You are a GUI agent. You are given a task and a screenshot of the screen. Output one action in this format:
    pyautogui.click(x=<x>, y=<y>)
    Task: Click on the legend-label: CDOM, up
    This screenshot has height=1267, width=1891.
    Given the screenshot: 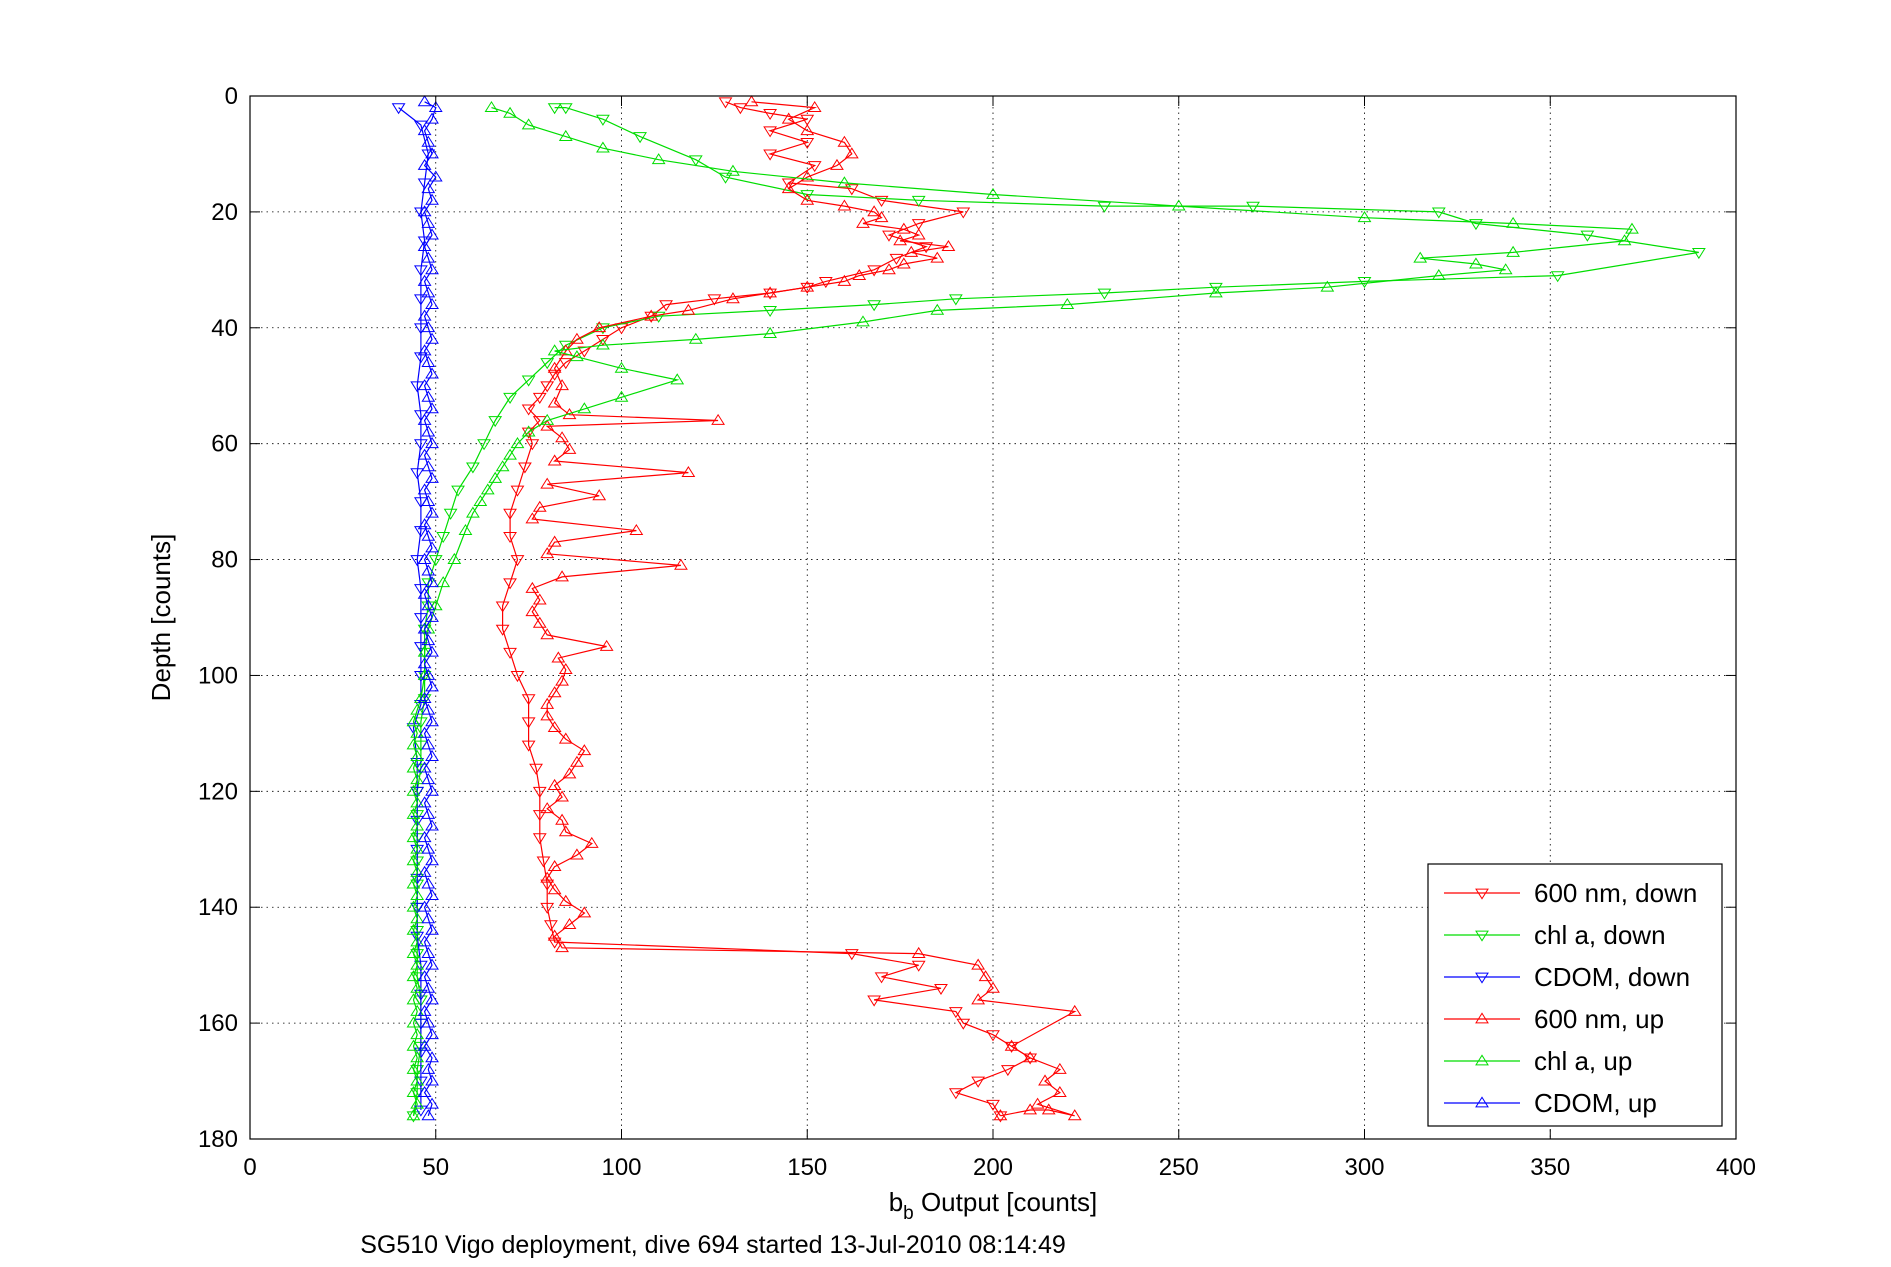 What is the action you would take?
    pyautogui.click(x=1595, y=1103)
    